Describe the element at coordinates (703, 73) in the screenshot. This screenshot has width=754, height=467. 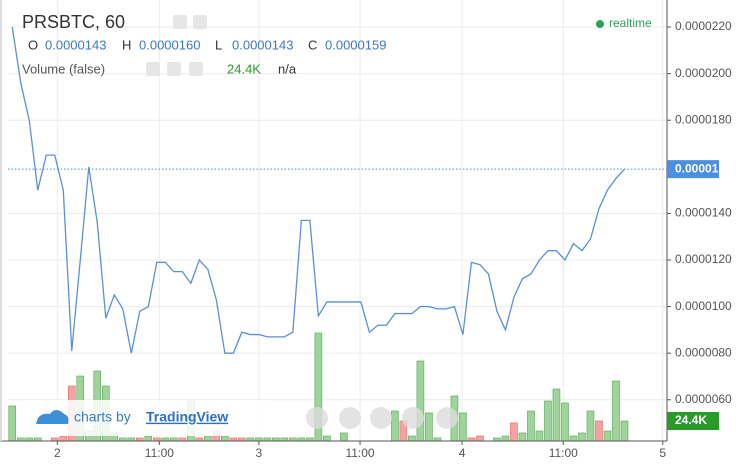
I see `y-tick-label: 0.0000200` at that location.